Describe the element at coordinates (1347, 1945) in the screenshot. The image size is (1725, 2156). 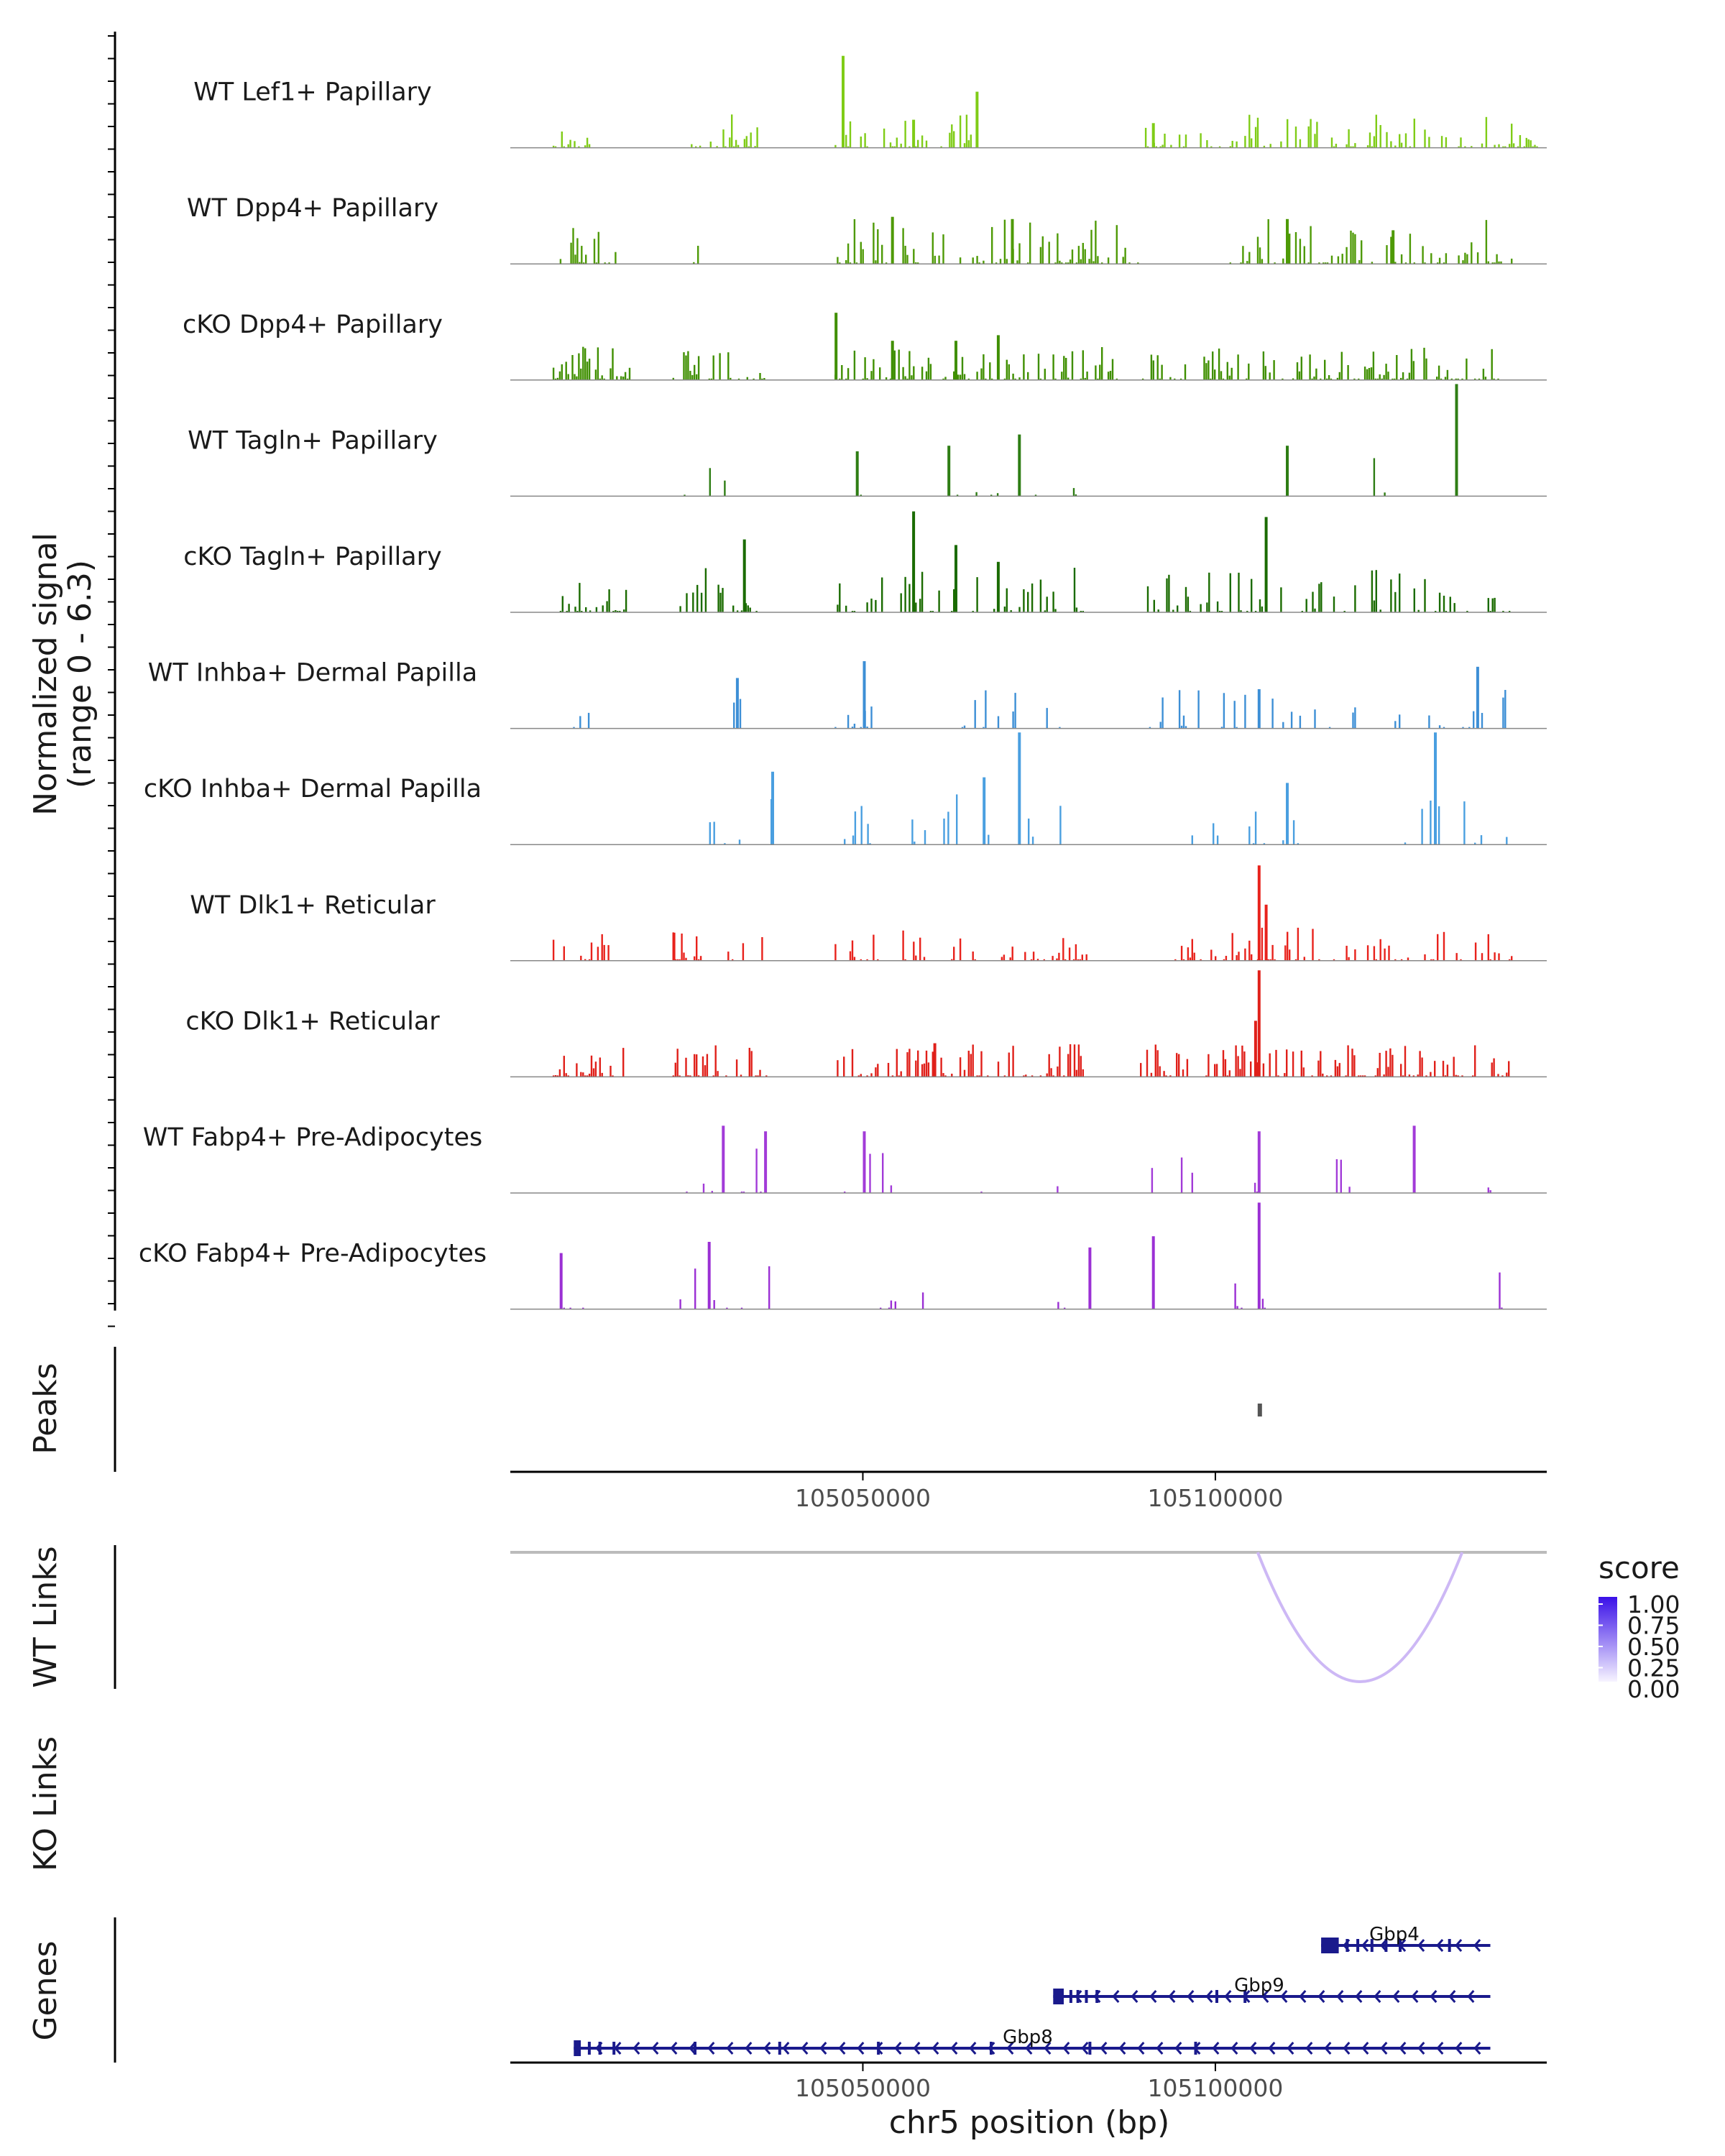
I see `exon-block` at that location.